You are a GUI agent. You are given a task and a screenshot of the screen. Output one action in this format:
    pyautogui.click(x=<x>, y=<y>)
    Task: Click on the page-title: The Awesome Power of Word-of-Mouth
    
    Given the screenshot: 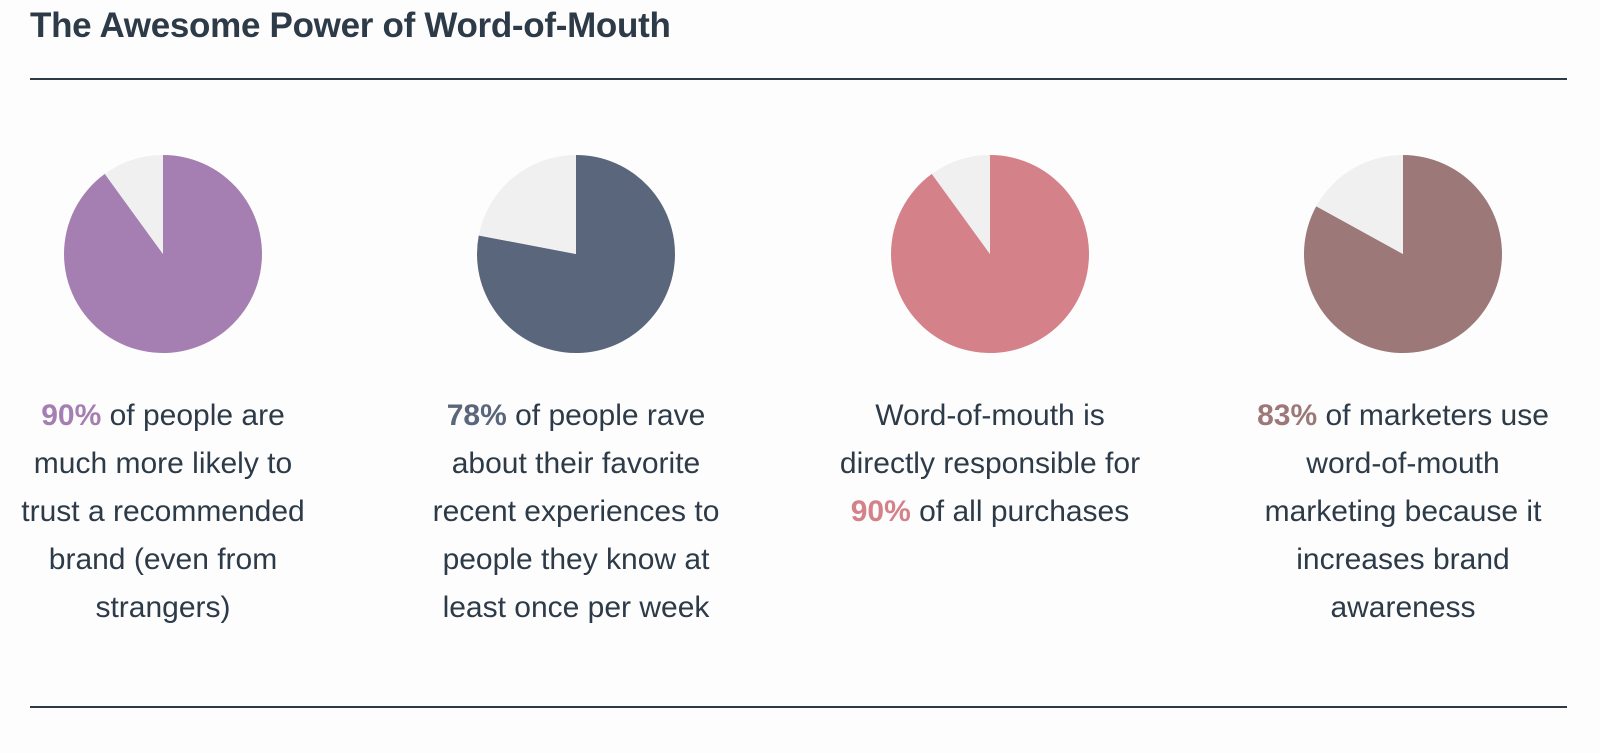 What is the action you would take?
    pyautogui.click(x=350, y=25)
    